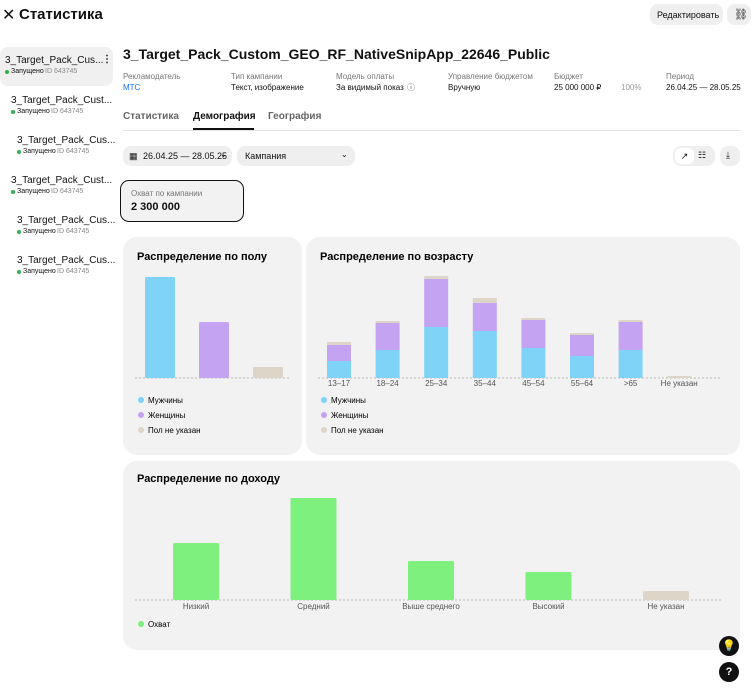 This screenshot has width=754, height=689. What do you see at coordinates (702, 155) in the screenshot?
I see `table-view: ☷` at bounding box center [702, 155].